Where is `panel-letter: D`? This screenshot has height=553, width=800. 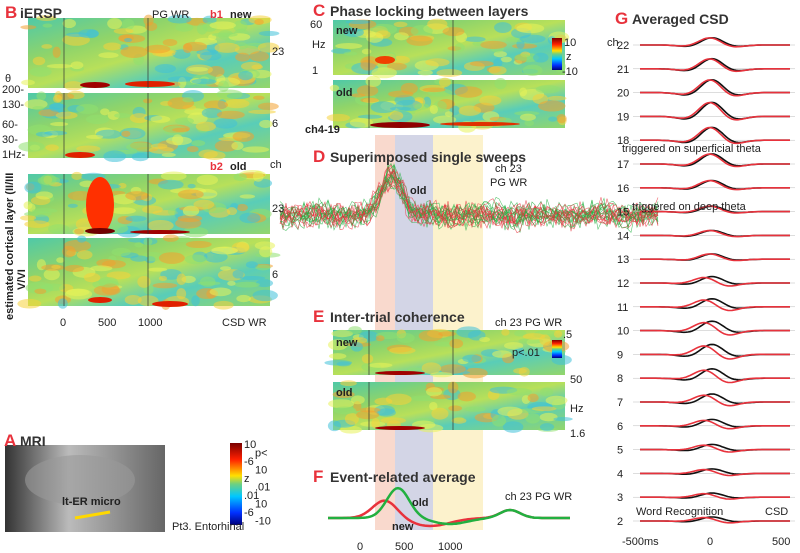 panel-letter: D is located at coordinates (319, 156).